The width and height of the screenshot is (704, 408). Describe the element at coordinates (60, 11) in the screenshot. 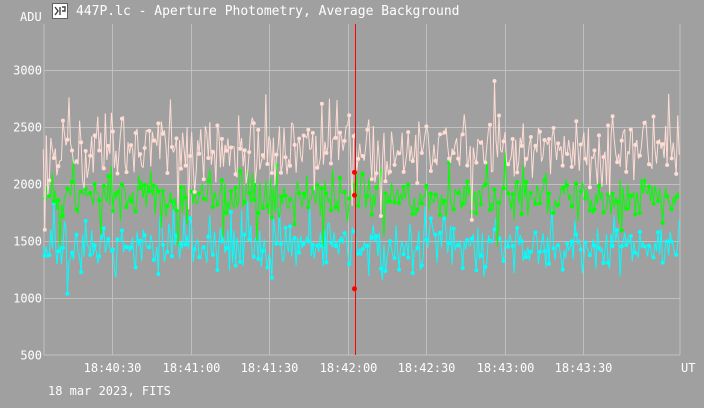

I see `app-logo-icon` at that location.